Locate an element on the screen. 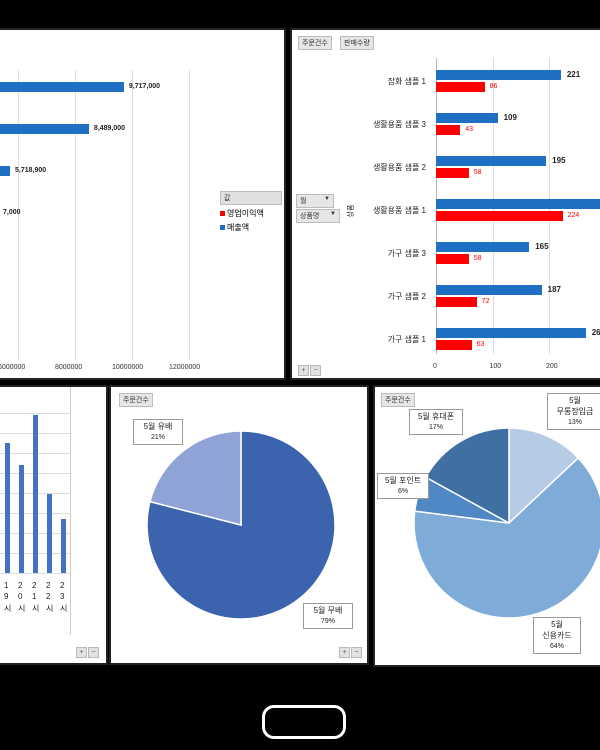  category-label: 가구 샘플 3 is located at coordinates (406, 253).